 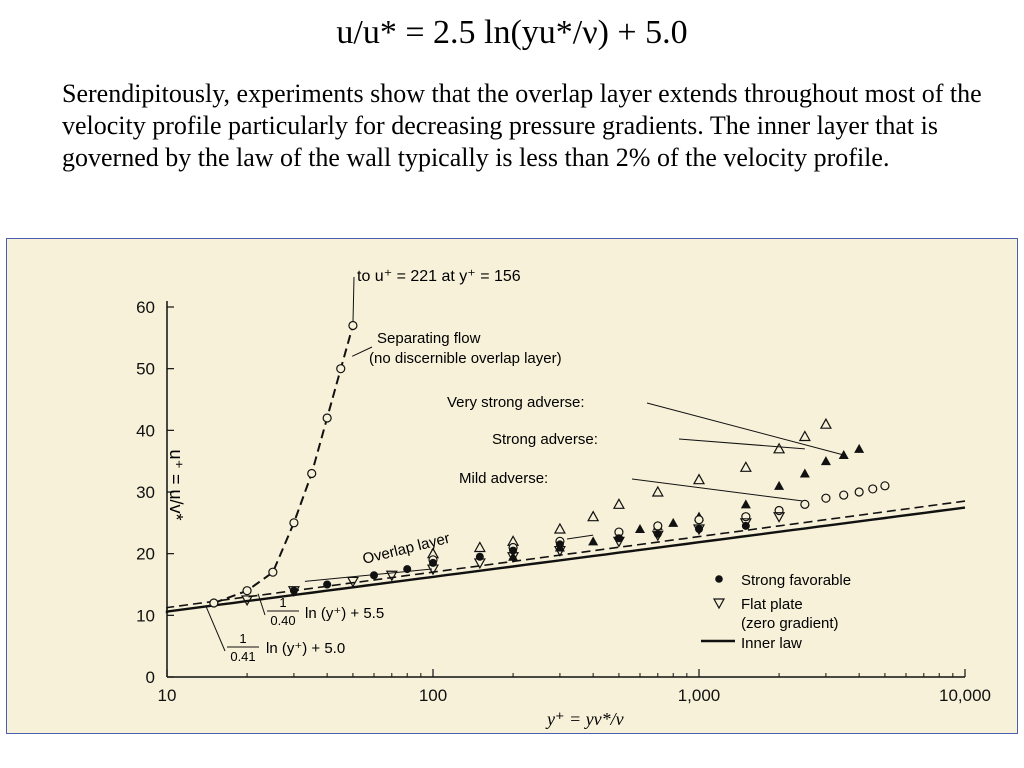 What do you see at coordinates (344, 613) in the screenshot?
I see `eq1-rest: ln (y⁺) + 5.5` at bounding box center [344, 613].